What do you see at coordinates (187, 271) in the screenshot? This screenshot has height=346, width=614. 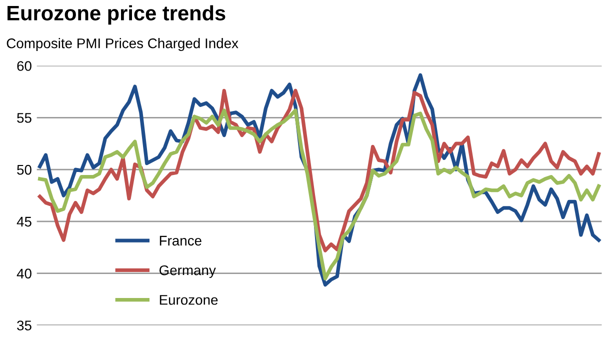 I see `legend-label: Germany` at bounding box center [187, 271].